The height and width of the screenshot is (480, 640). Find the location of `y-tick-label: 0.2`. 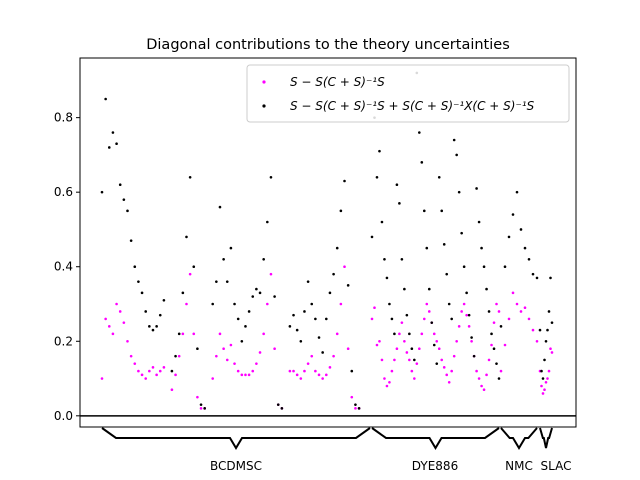

y-tick-label: 0.2 is located at coordinates (63, 341).